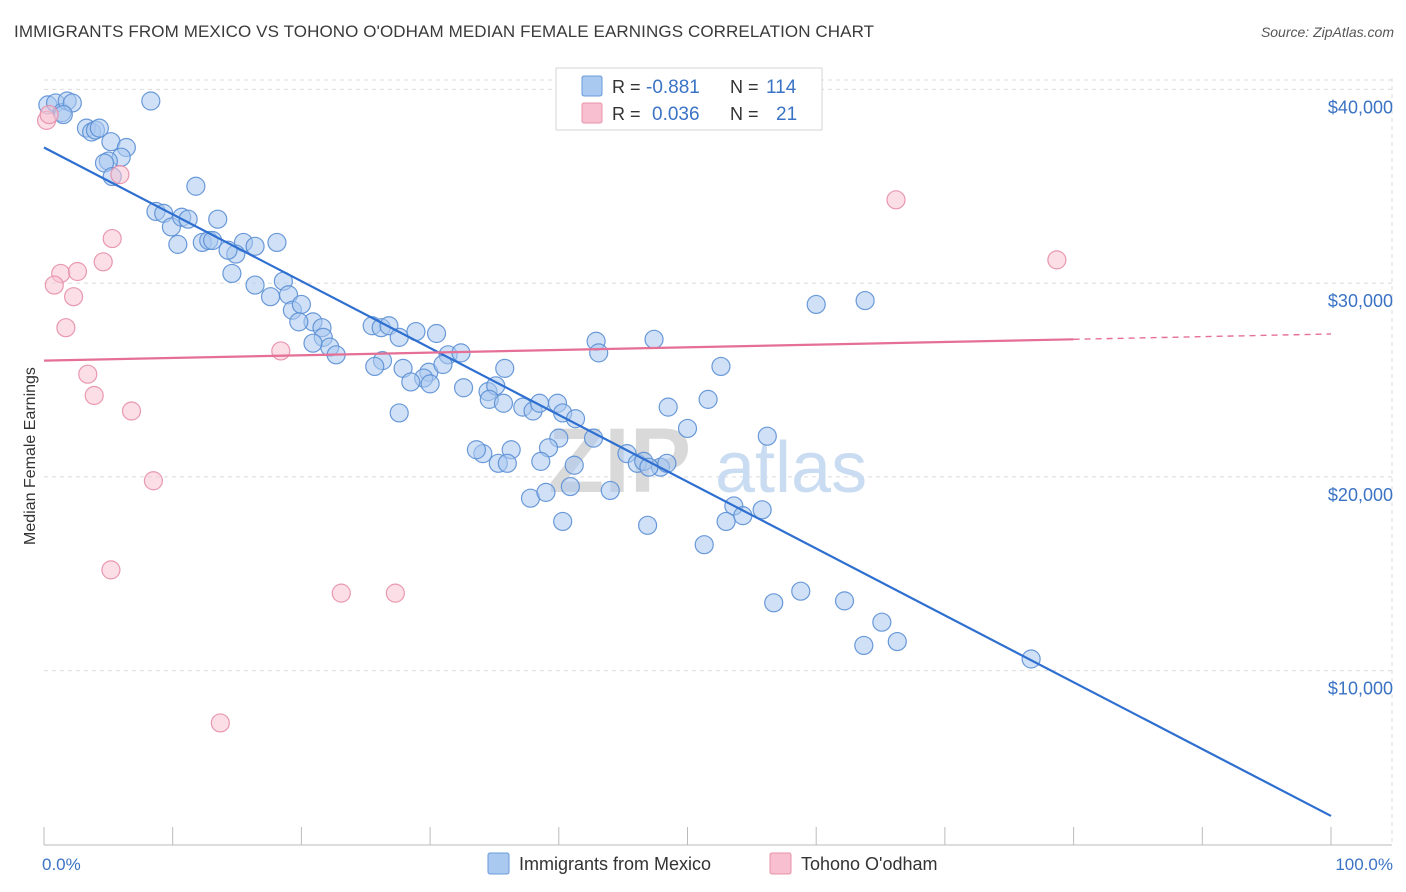  What do you see at coordinates (592, 86) in the screenshot?
I see `legend-swatch-mexico` at bounding box center [592, 86].